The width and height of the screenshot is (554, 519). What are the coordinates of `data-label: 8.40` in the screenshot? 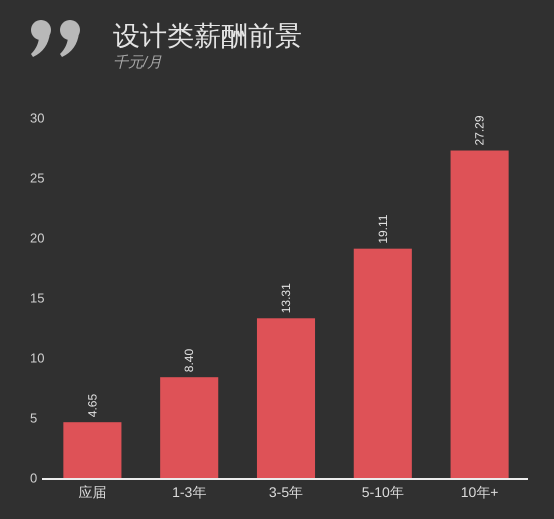 It's located at (189, 360).